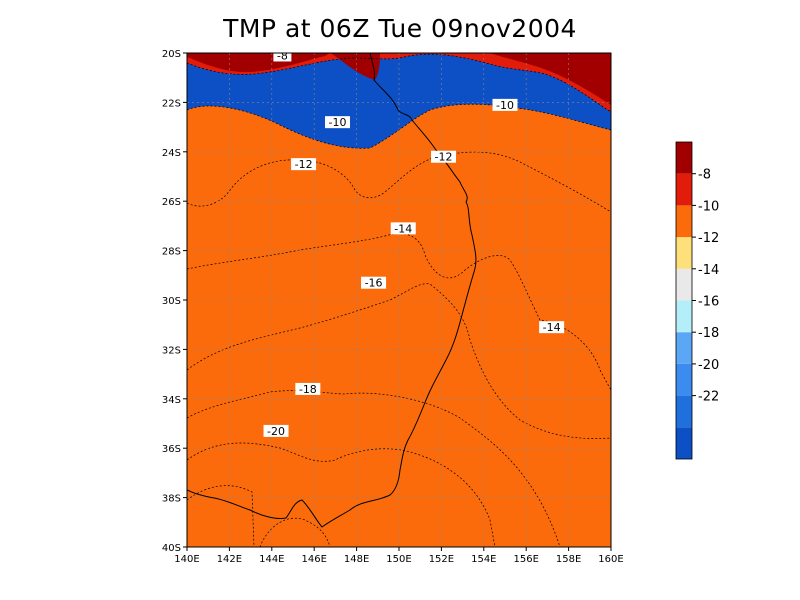  I want to click on contour-label: -20, so click(276, 431).